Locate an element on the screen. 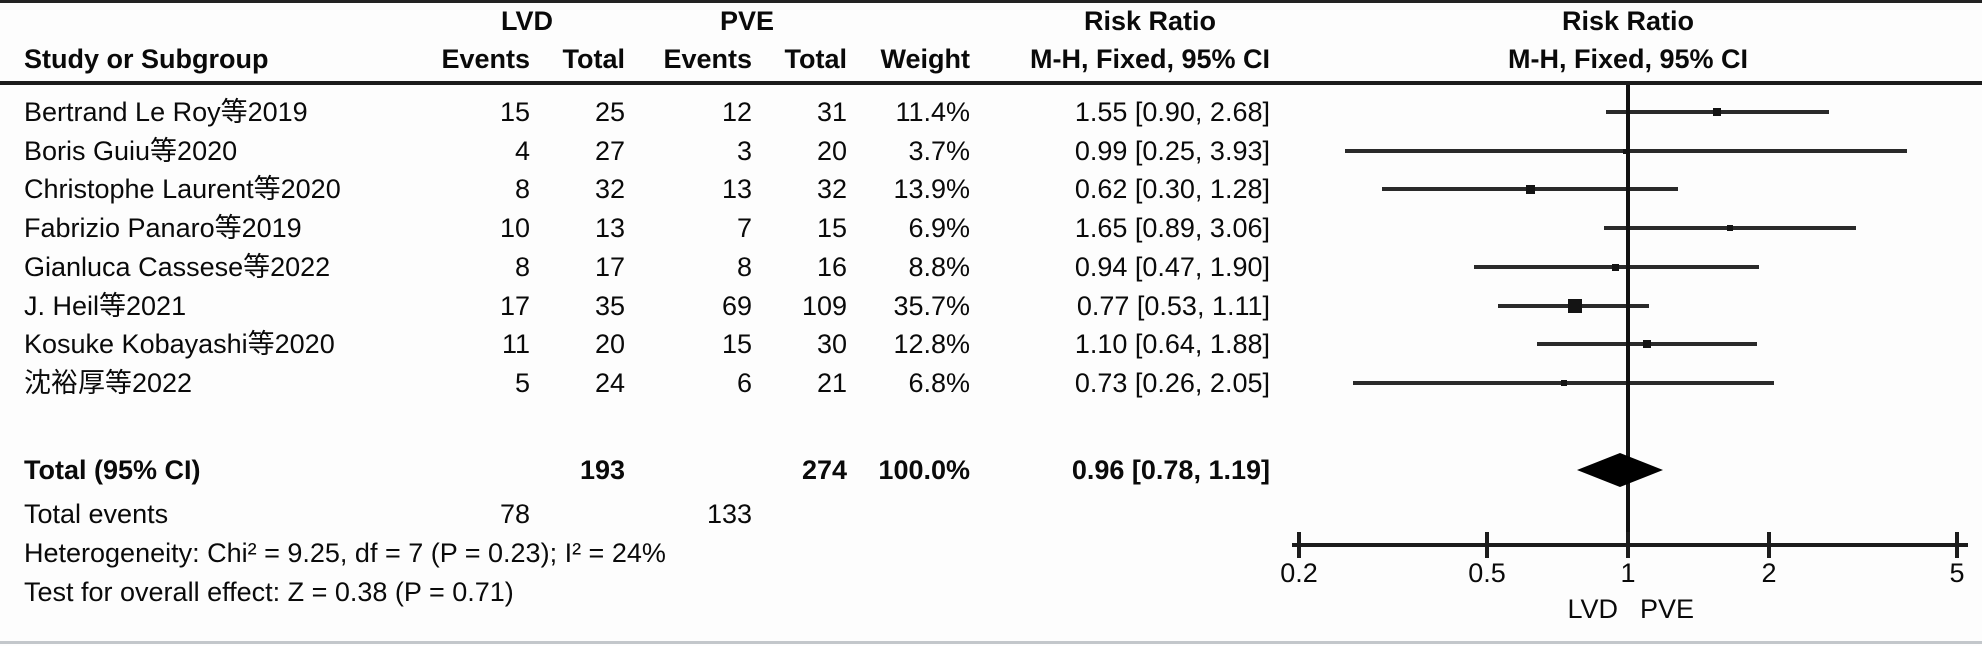 This screenshot has width=1982, height=646. pve-total-cell: 21 is located at coordinates (831, 383).